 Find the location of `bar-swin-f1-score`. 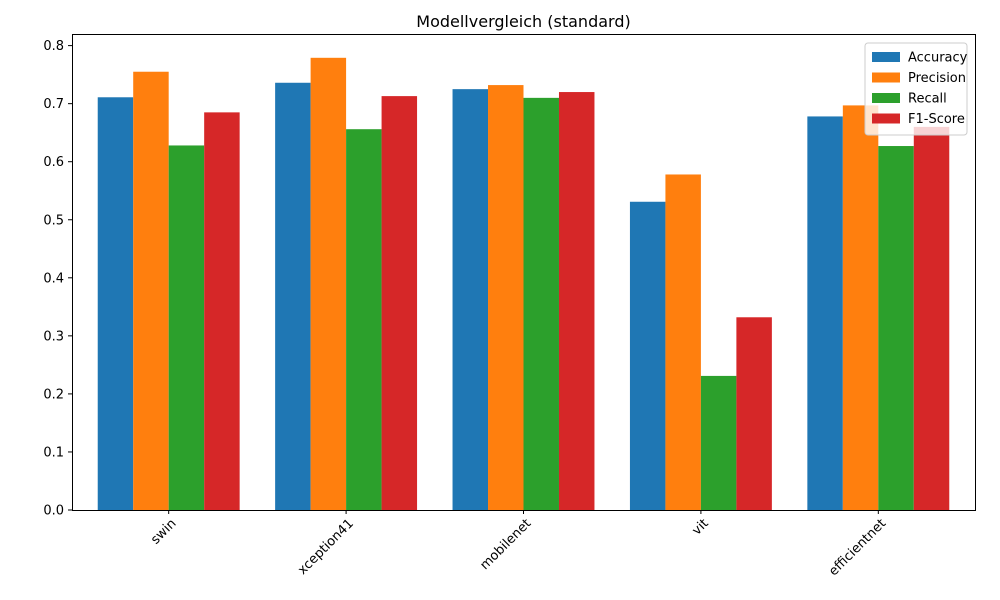

bar-swin-f1-score is located at coordinates (222, 311).